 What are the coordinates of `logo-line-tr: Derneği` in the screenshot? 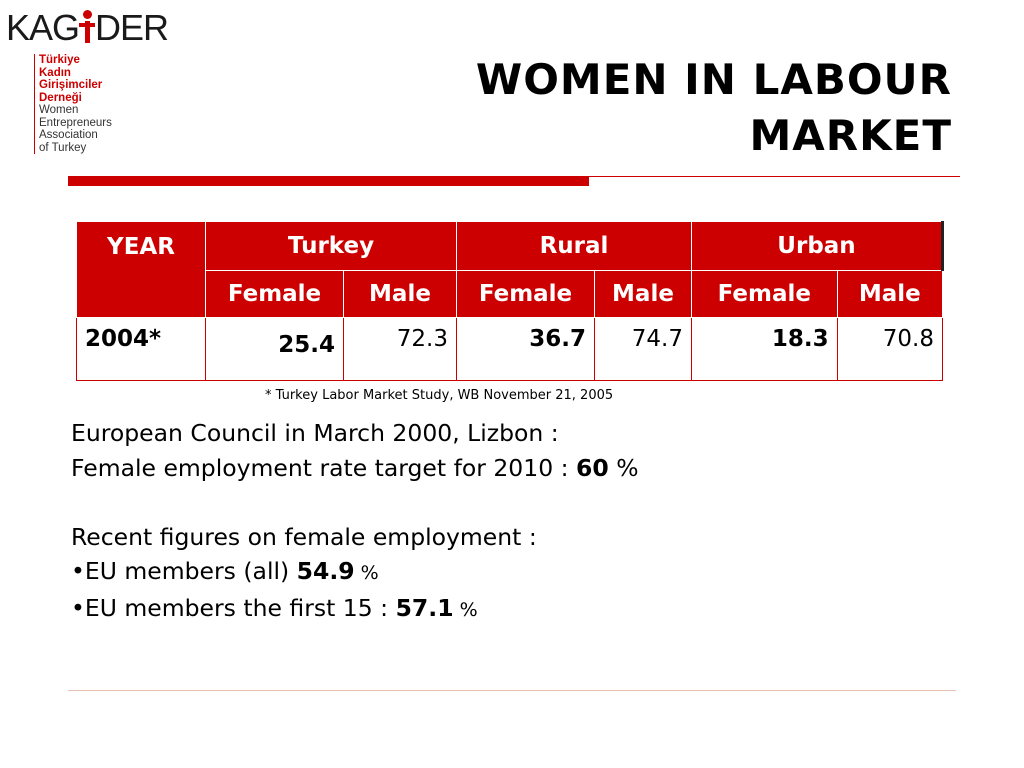 It's located at (60, 97).